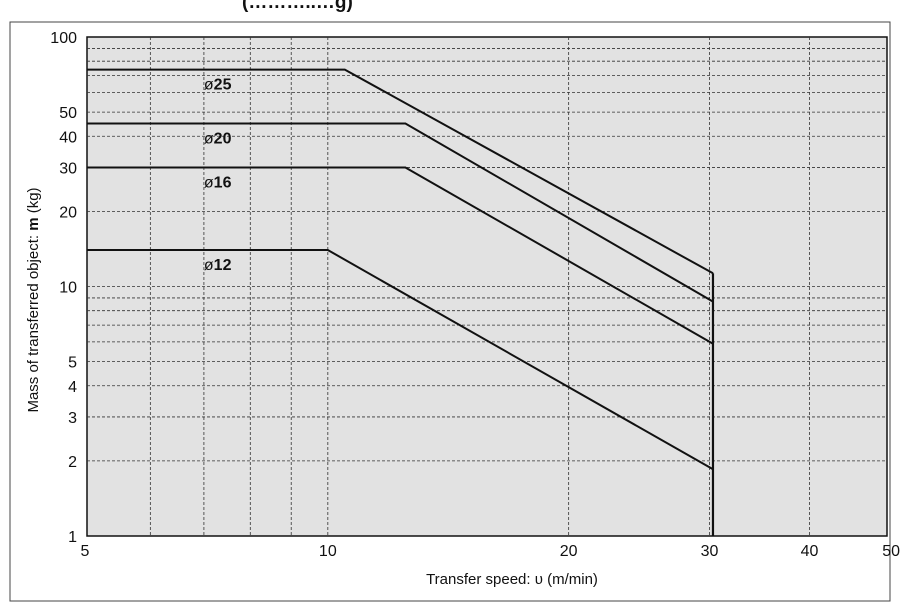 The image size is (902, 603). I want to click on series-label-number: 25, so click(223, 85).